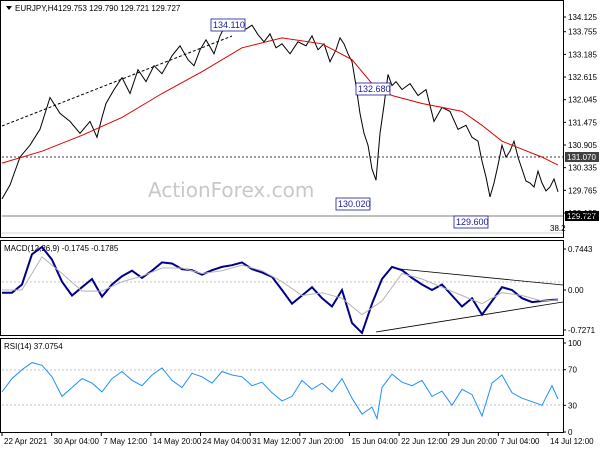 The height and width of the screenshot is (450, 600). I want to click on xtick-label-4: 24 May 04:00, so click(227, 441).